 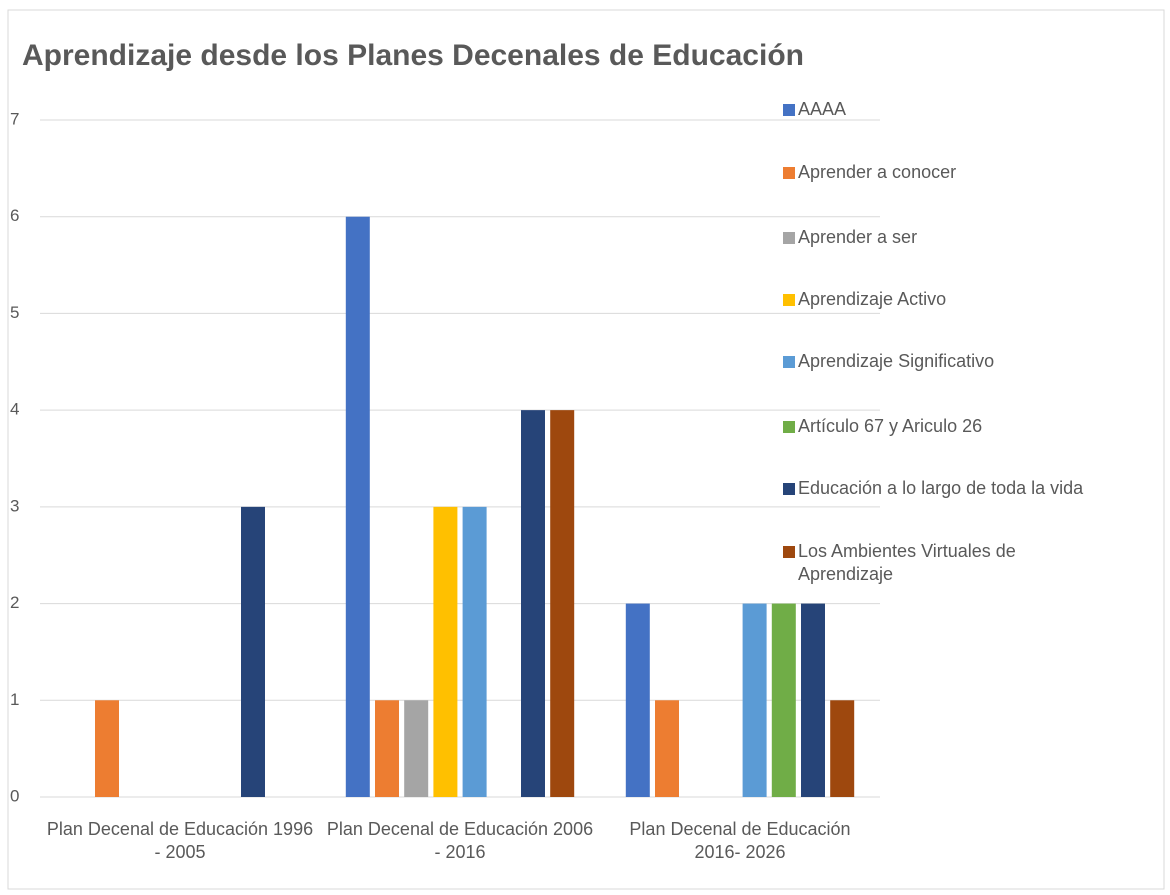 I want to click on y-tick-label: 5, so click(x=14, y=312).